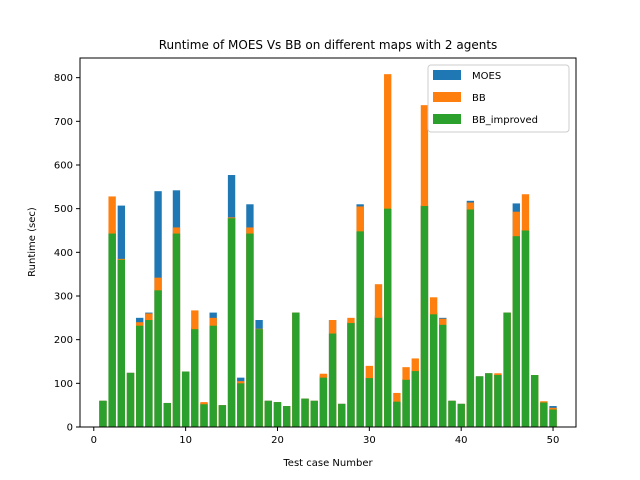 Image resolution: width=640 pixels, height=480 pixels. I want to click on y-tick-label: 300, so click(63, 296).